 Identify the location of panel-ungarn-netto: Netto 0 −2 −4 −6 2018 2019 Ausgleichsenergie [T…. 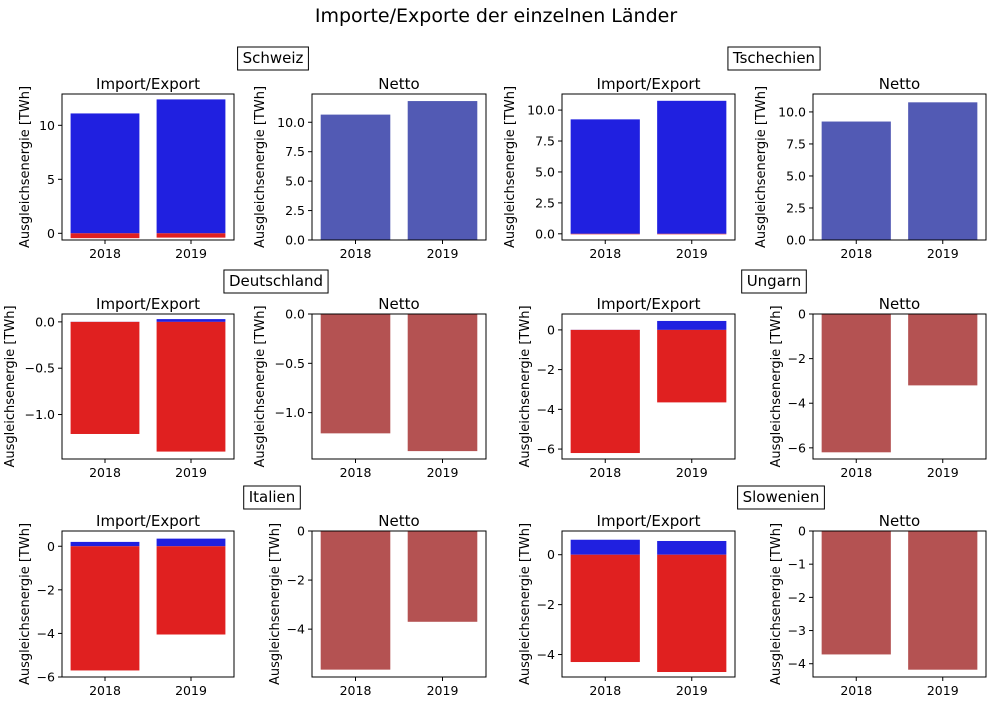
(878, 387).